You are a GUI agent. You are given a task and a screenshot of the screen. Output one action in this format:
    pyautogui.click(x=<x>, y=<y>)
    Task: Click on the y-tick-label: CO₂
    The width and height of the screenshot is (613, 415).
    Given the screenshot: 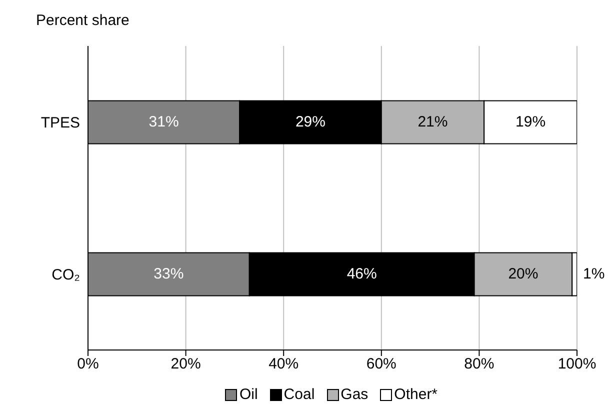 What is the action you would take?
    pyautogui.click(x=66, y=275)
    